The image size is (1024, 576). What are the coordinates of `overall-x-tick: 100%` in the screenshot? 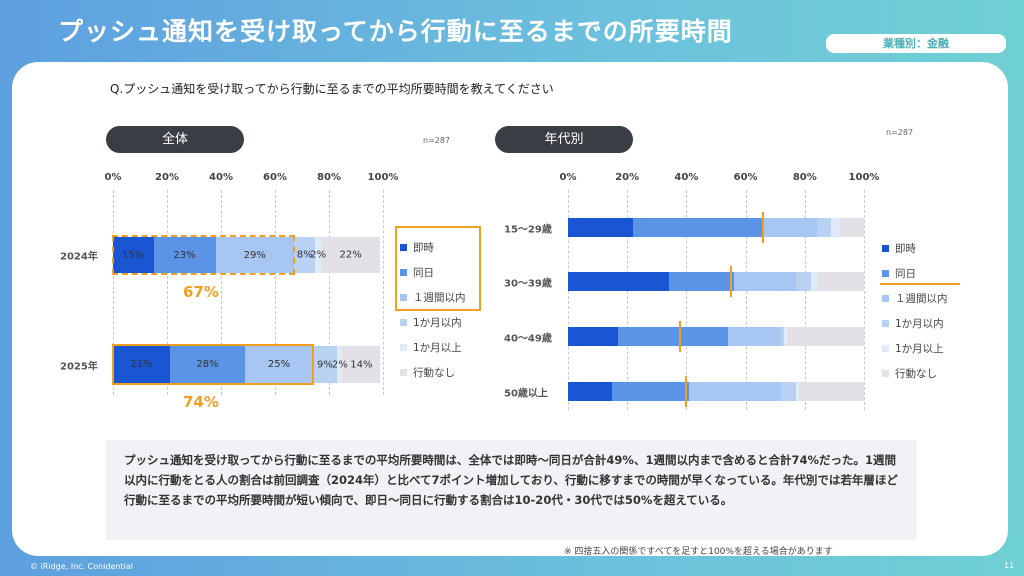 It's located at (383, 177).